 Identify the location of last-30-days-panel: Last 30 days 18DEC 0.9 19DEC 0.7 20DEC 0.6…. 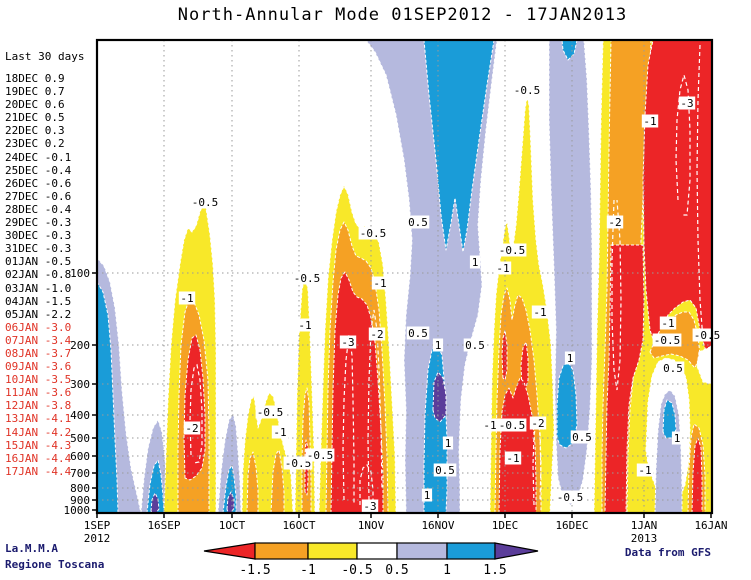
(51, 264).